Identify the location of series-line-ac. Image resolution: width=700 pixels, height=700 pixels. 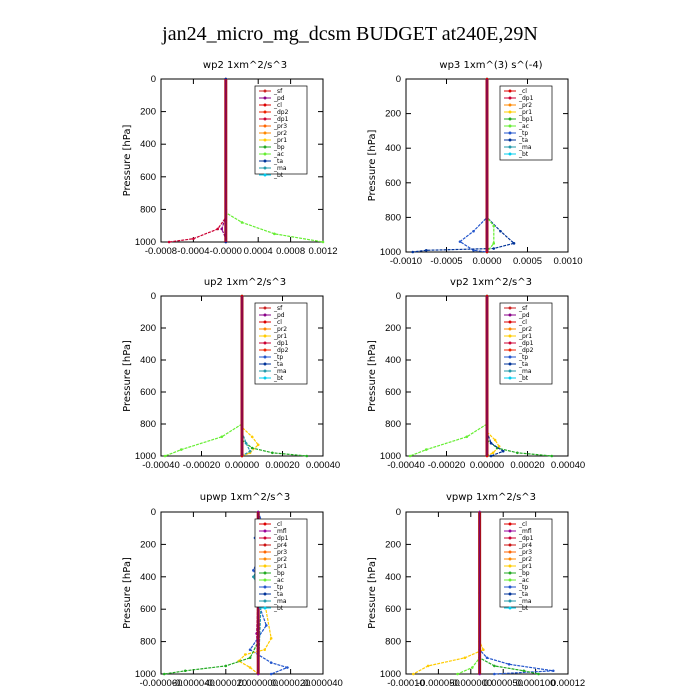
(469, 593).